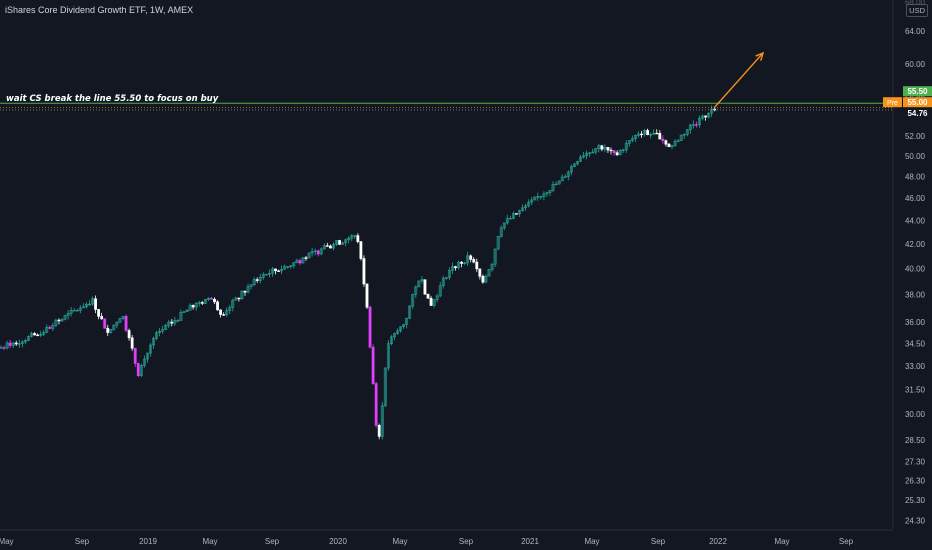  What do you see at coordinates (915, 136) in the screenshot?
I see `y-tick-label: 52.00` at bounding box center [915, 136].